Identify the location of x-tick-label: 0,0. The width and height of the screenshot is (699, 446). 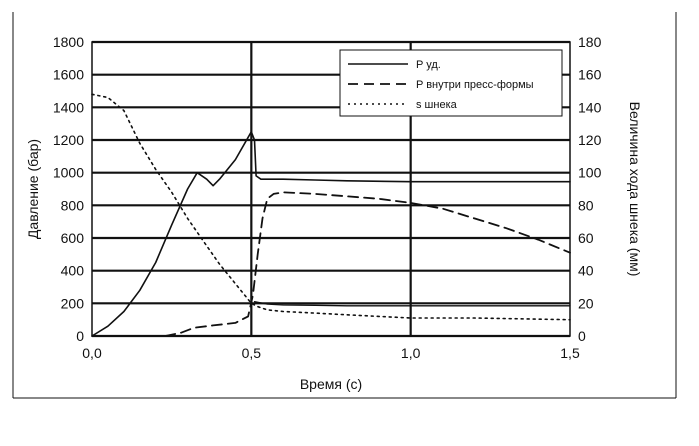
(92, 353).